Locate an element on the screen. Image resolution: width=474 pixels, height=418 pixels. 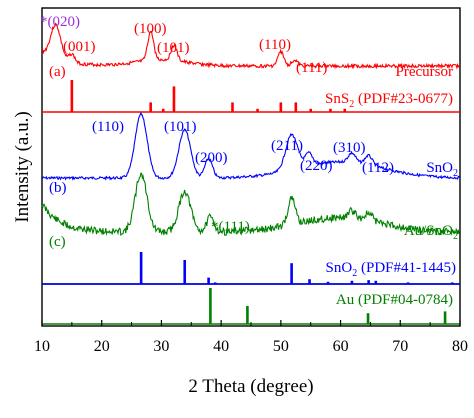
curve-tag-c: (c) is located at coordinates (57, 242).